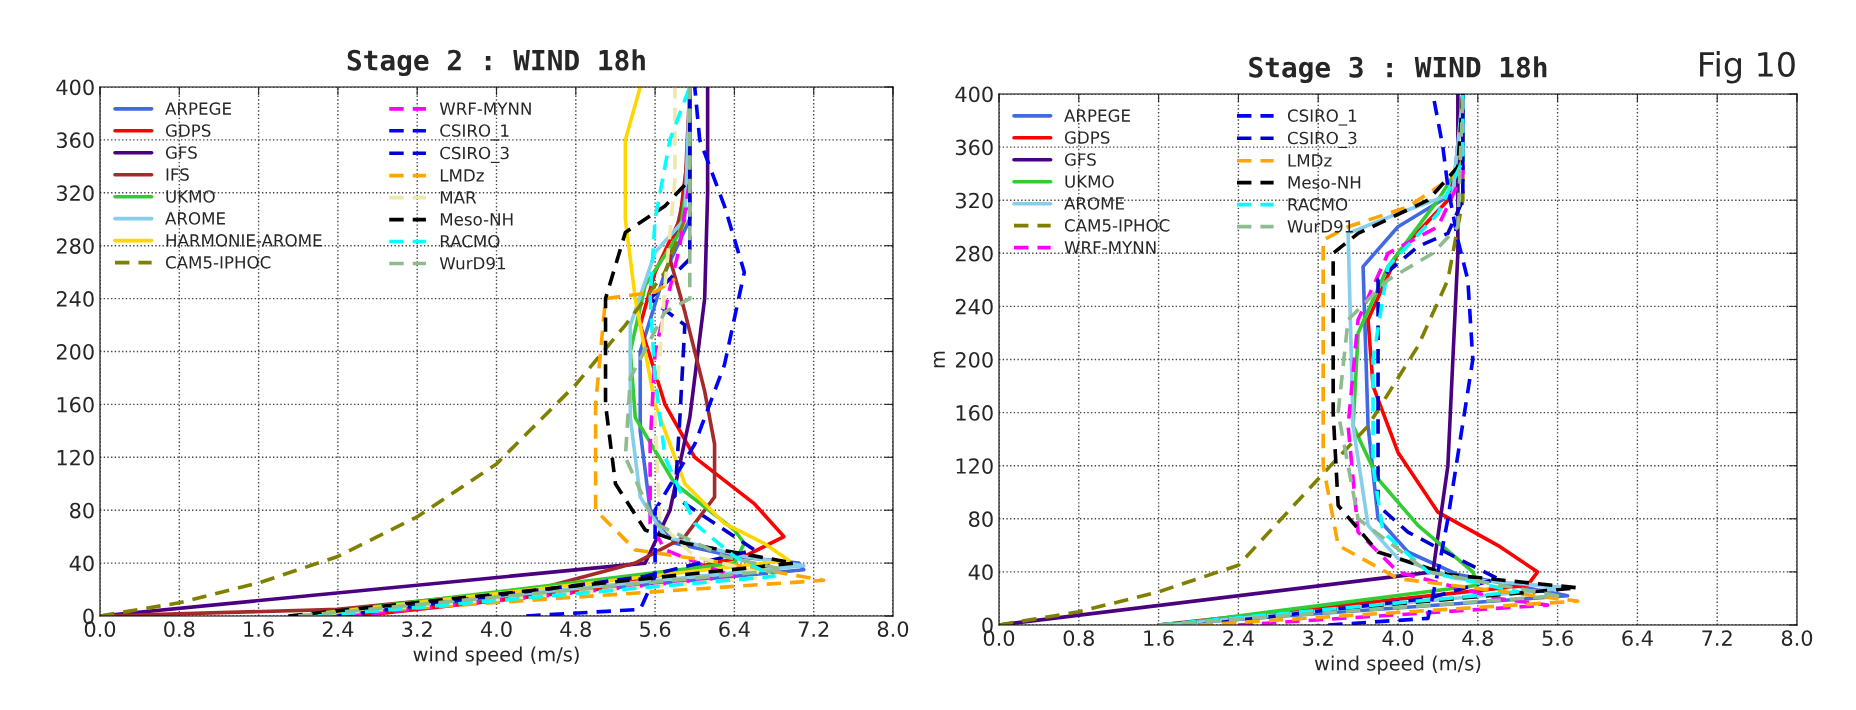 This screenshot has height=710, width=1856. Describe the element at coordinates (244, 240) in the screenshot. I see `legend-label: HARMONIE-AROME` at that location.